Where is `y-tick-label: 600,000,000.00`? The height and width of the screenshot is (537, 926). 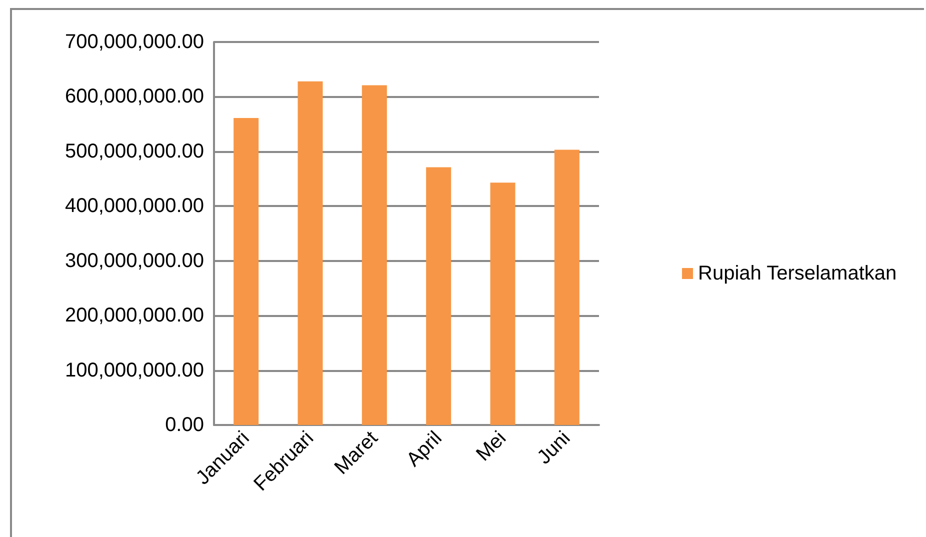 y-tick-label: 600,000,000.00 is located at coordinates (134, 97).